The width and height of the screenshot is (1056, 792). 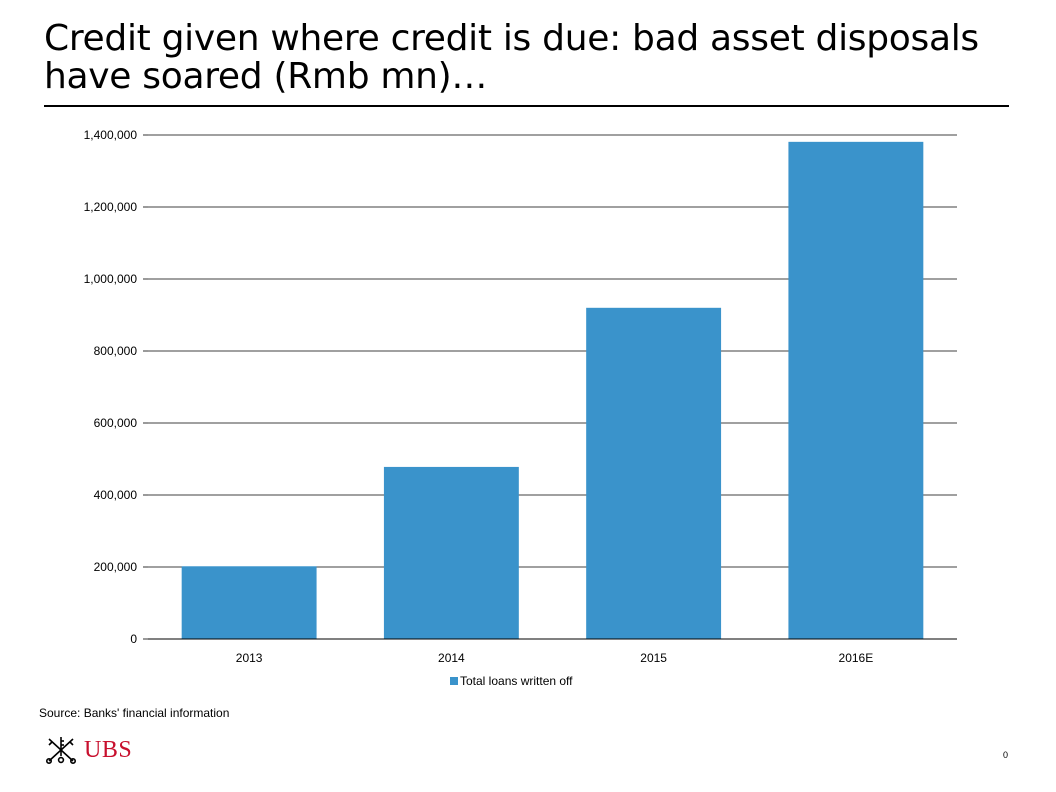 What do you see at coordinates (856, 658) in the screenshot?
I see `x-tick-label: 2016E` at bounding box center [856, 658].